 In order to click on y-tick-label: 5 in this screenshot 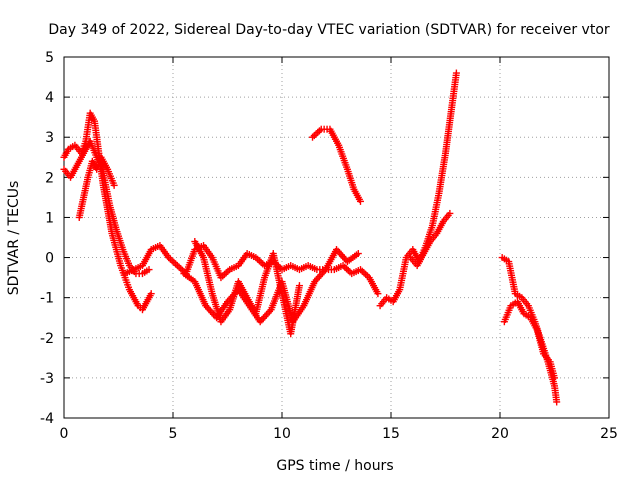, I will do `click(49, 58)`.